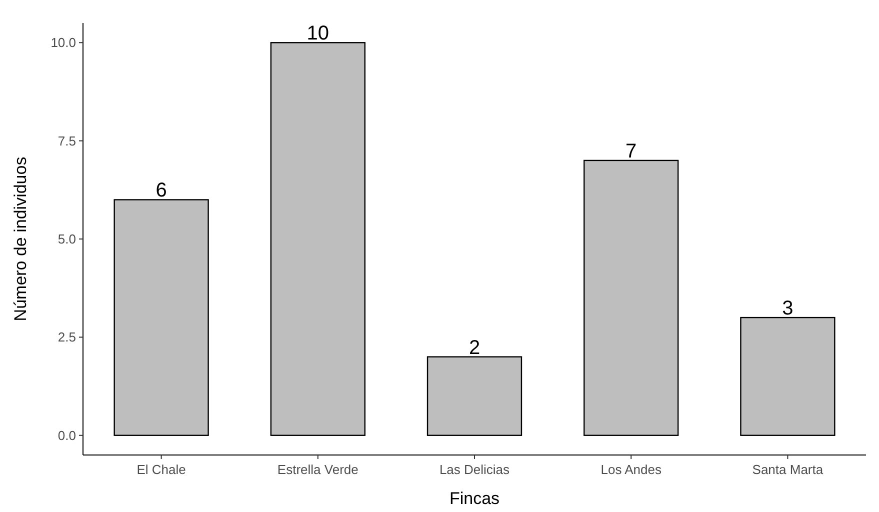 The height and width of the screenshot is (512, 879). What do you see at coordinates (317, 469) in the screenshot?
I see `x-tick-label: Estrella Verde` at bounding box center [317, 469].